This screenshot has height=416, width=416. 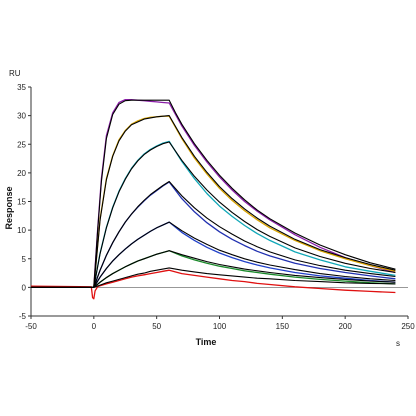 What do you see at coordinates (21, 144) in the screenshot?
I see `y-tick-label: 25` at bounding box center [21, 144].